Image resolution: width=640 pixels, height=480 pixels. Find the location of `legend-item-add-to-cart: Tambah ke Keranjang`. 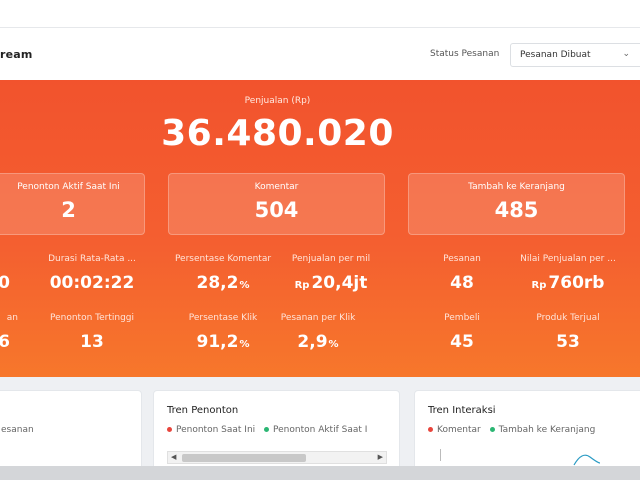

legend-item-add-to-cart: Tambah ke Keranjang is located at coordinates (542, 430).